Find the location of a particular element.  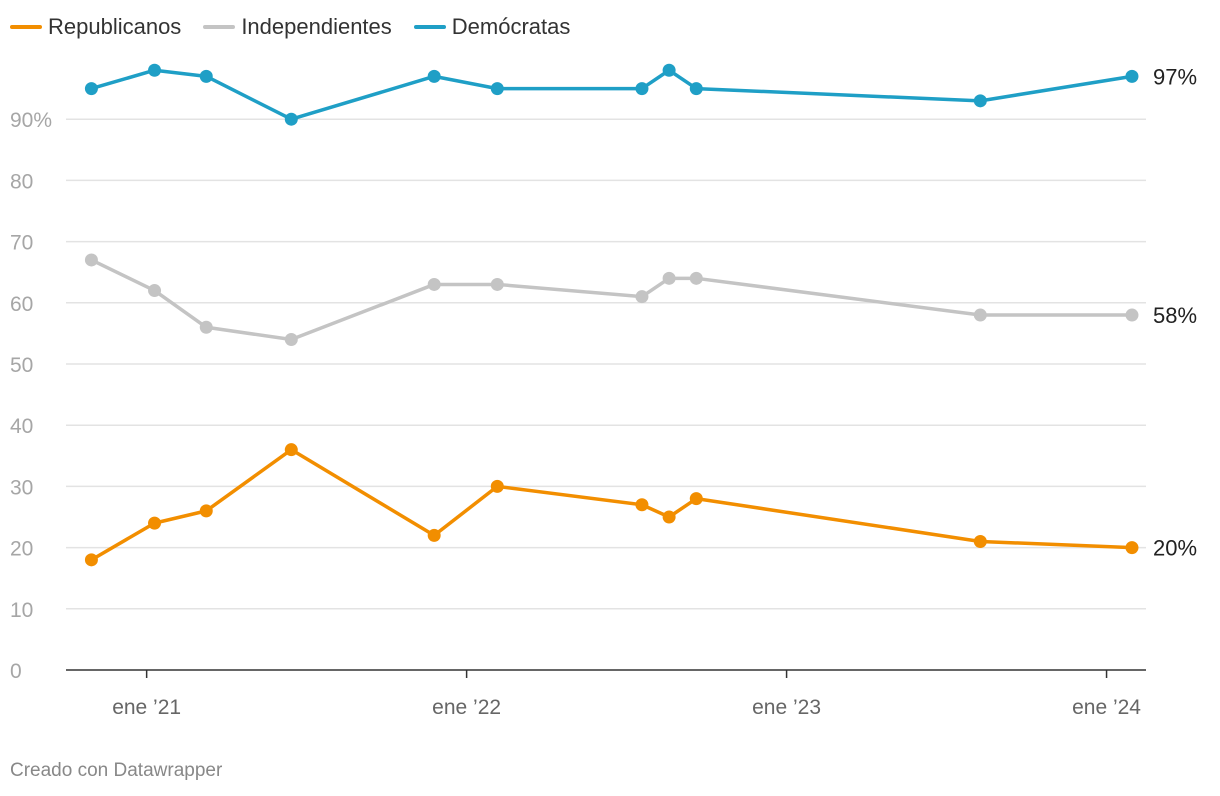

series-line-democratas is located at coordinates (611, 94).